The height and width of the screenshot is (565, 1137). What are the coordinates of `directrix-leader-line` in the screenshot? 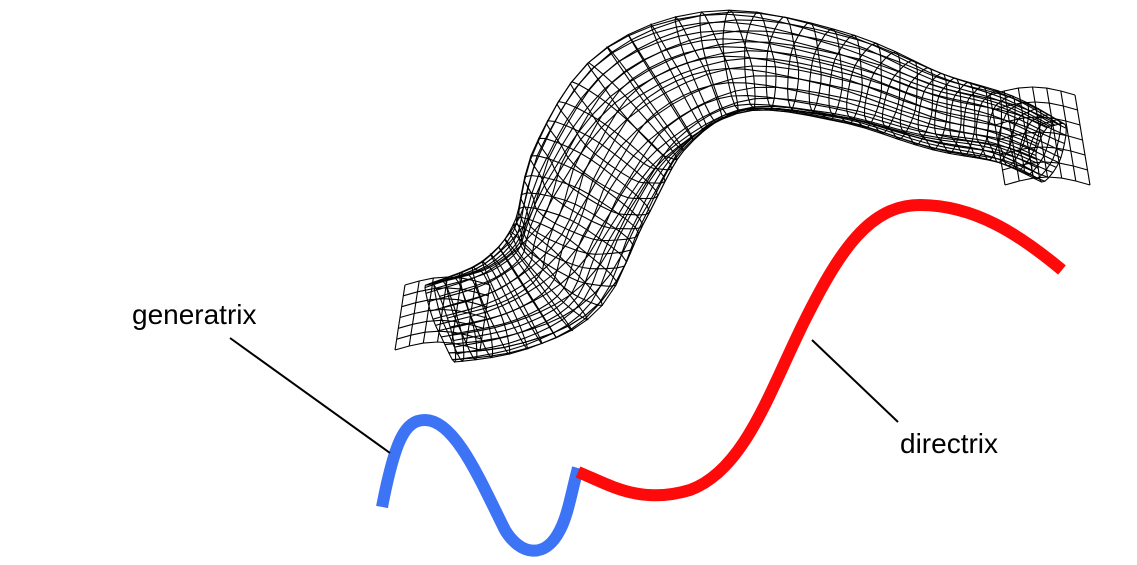 It's located at (855, 381).